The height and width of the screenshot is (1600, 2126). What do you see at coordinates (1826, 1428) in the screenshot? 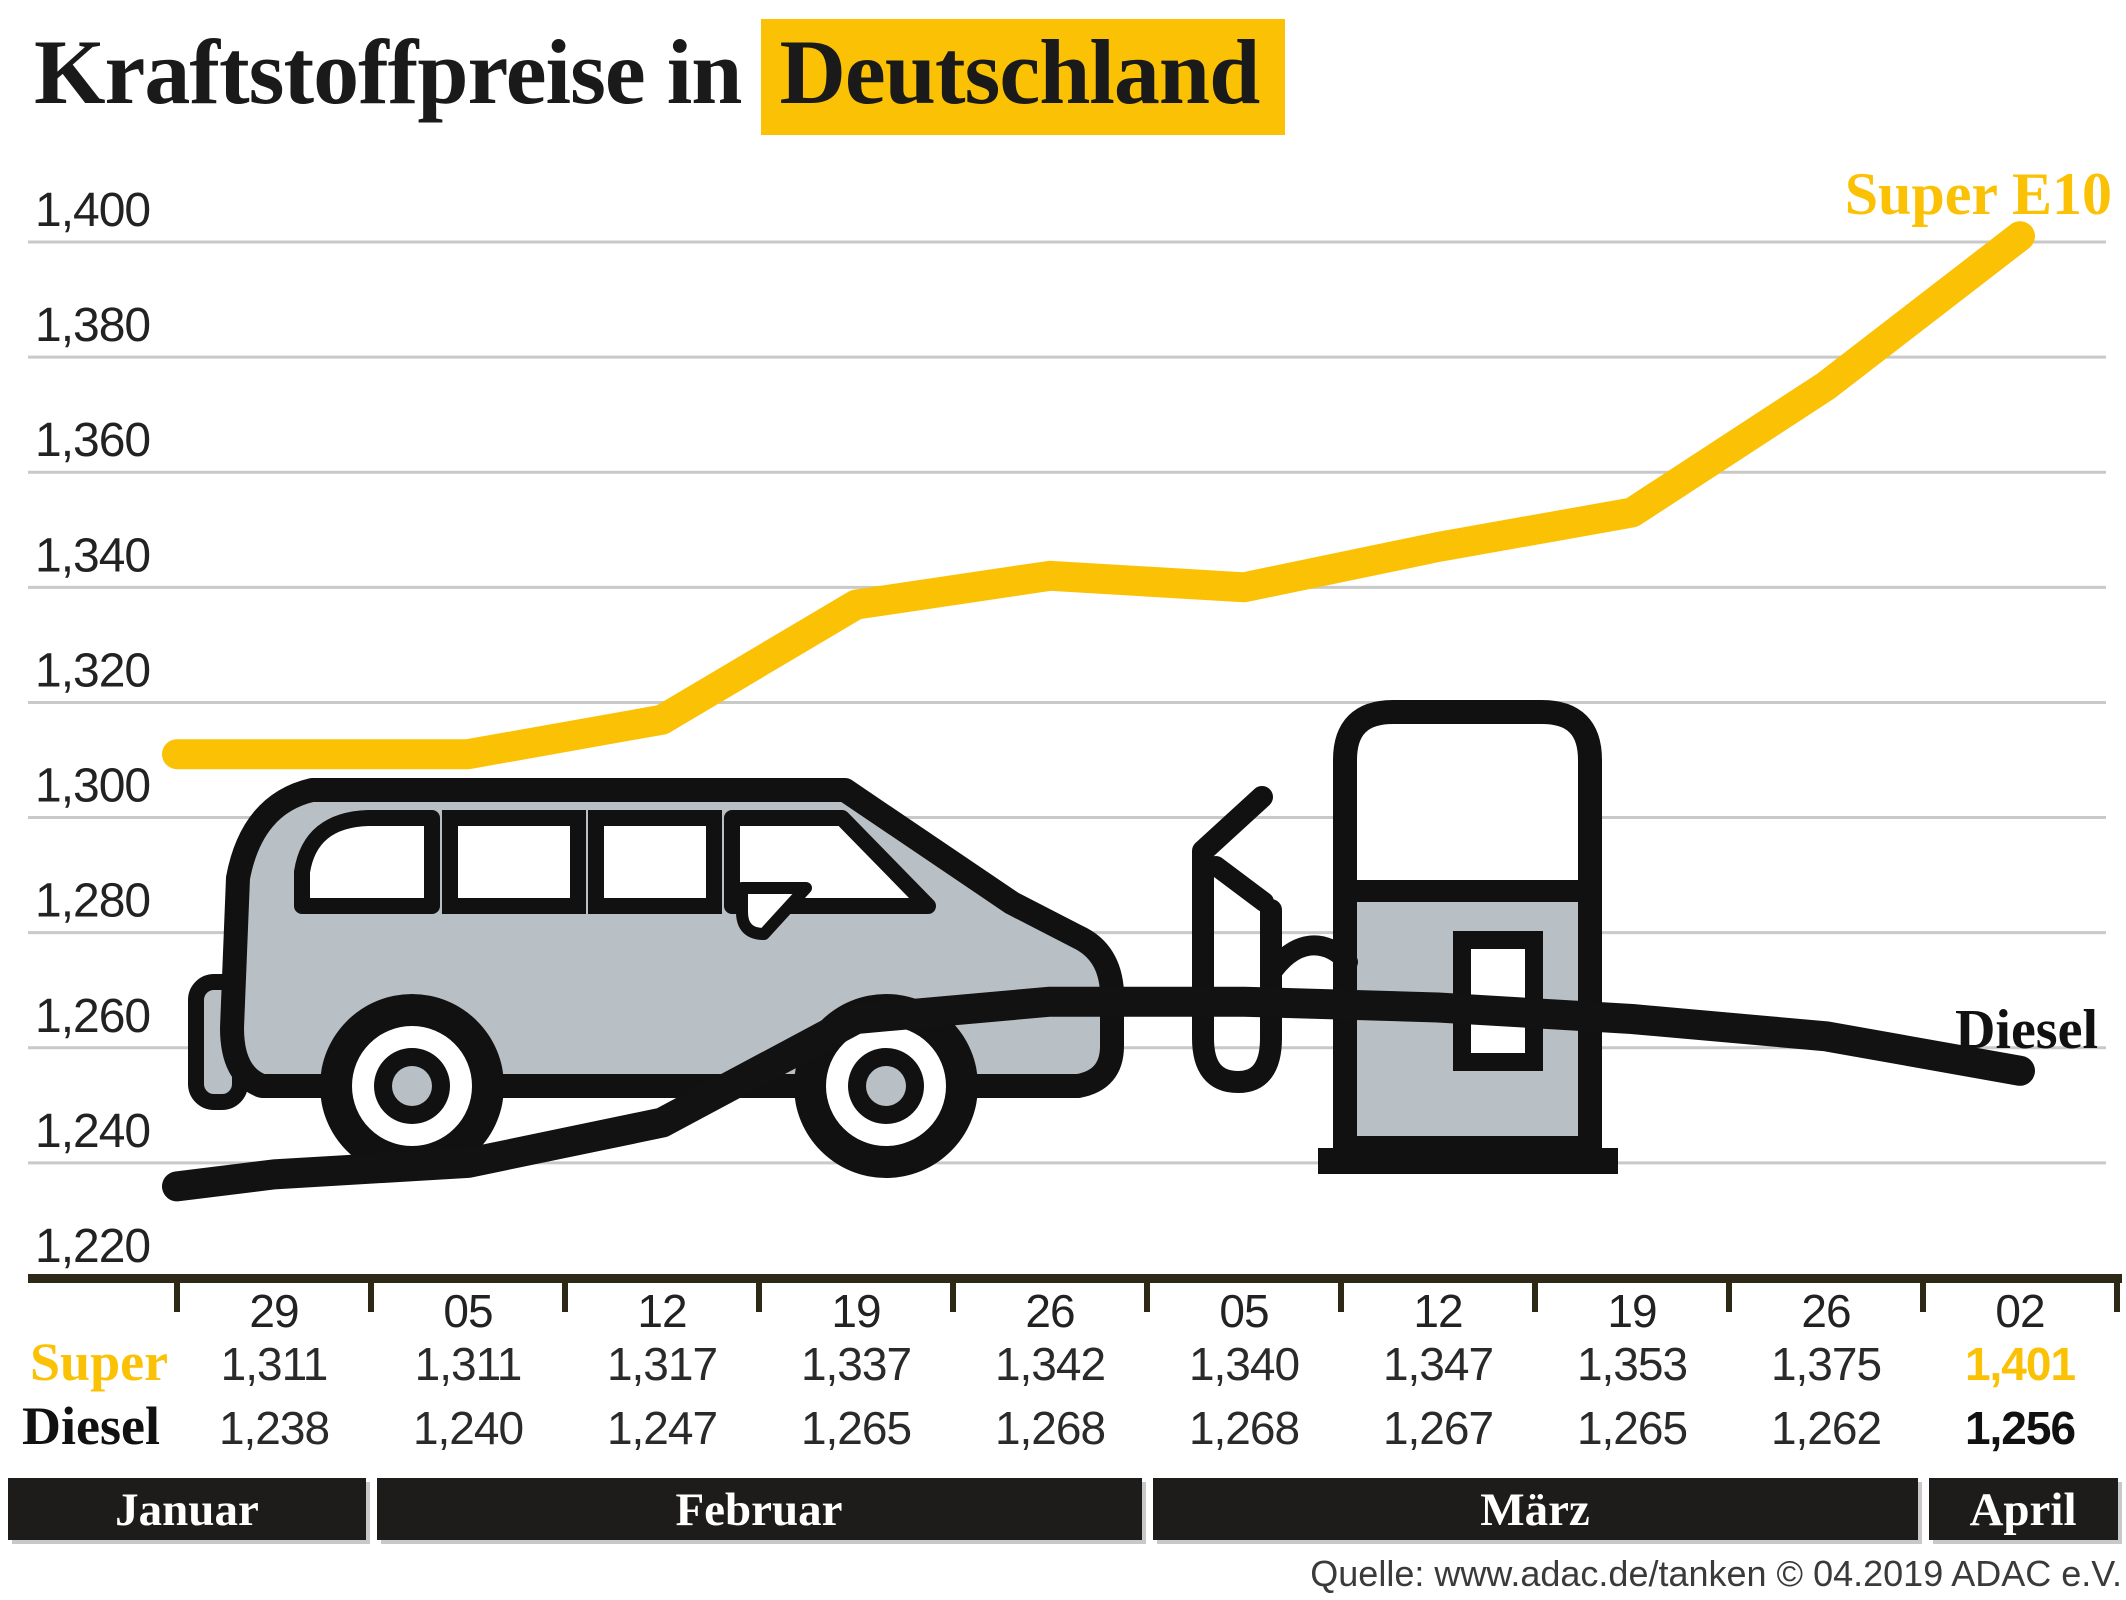
I see `diesel-value: 1,262` at bounding box center [1826, 1428].